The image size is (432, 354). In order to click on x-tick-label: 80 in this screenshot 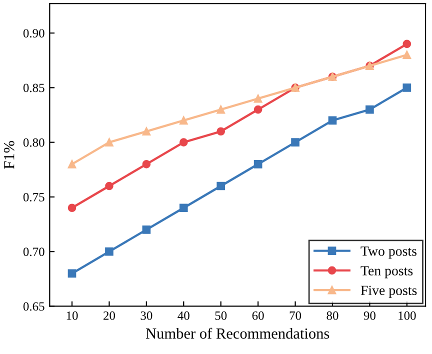, I will do `click(332, 315)`.